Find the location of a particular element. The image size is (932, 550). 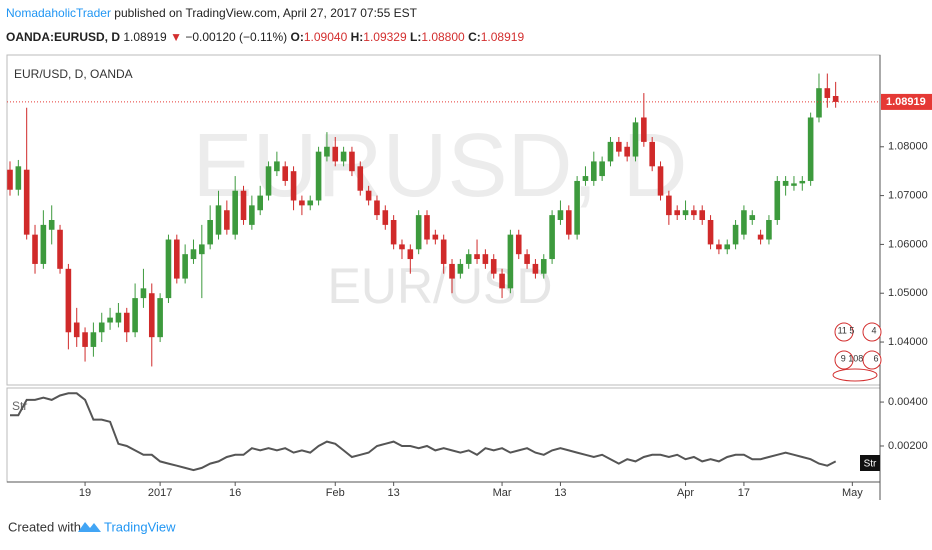

x-tick-label: Mar is located at coordinates (502, 493).